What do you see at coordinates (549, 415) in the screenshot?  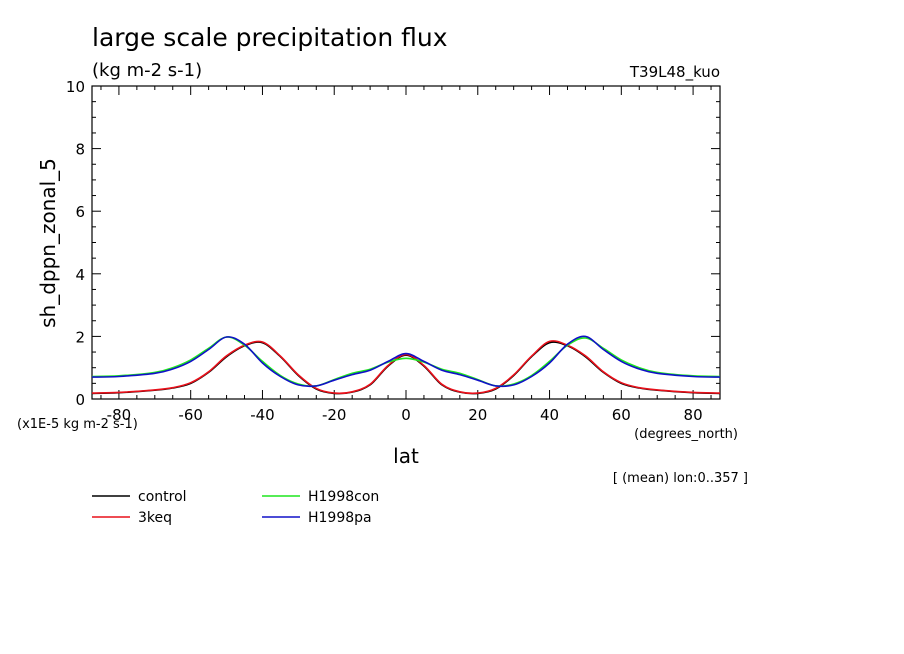 I see `x-tick-label: 40` at bounding box center [549, 415].